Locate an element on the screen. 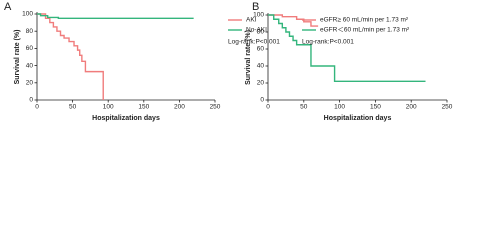  legend-label: AKI is located at coordinates (251, 20).